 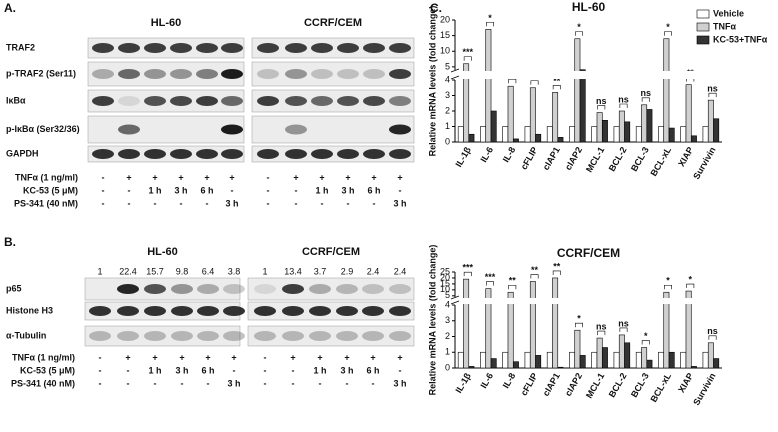 What do you see at coordinates (447, 141) in the screenshot?
I see `y-tick-label: 0` at bounding box center [447, 141].